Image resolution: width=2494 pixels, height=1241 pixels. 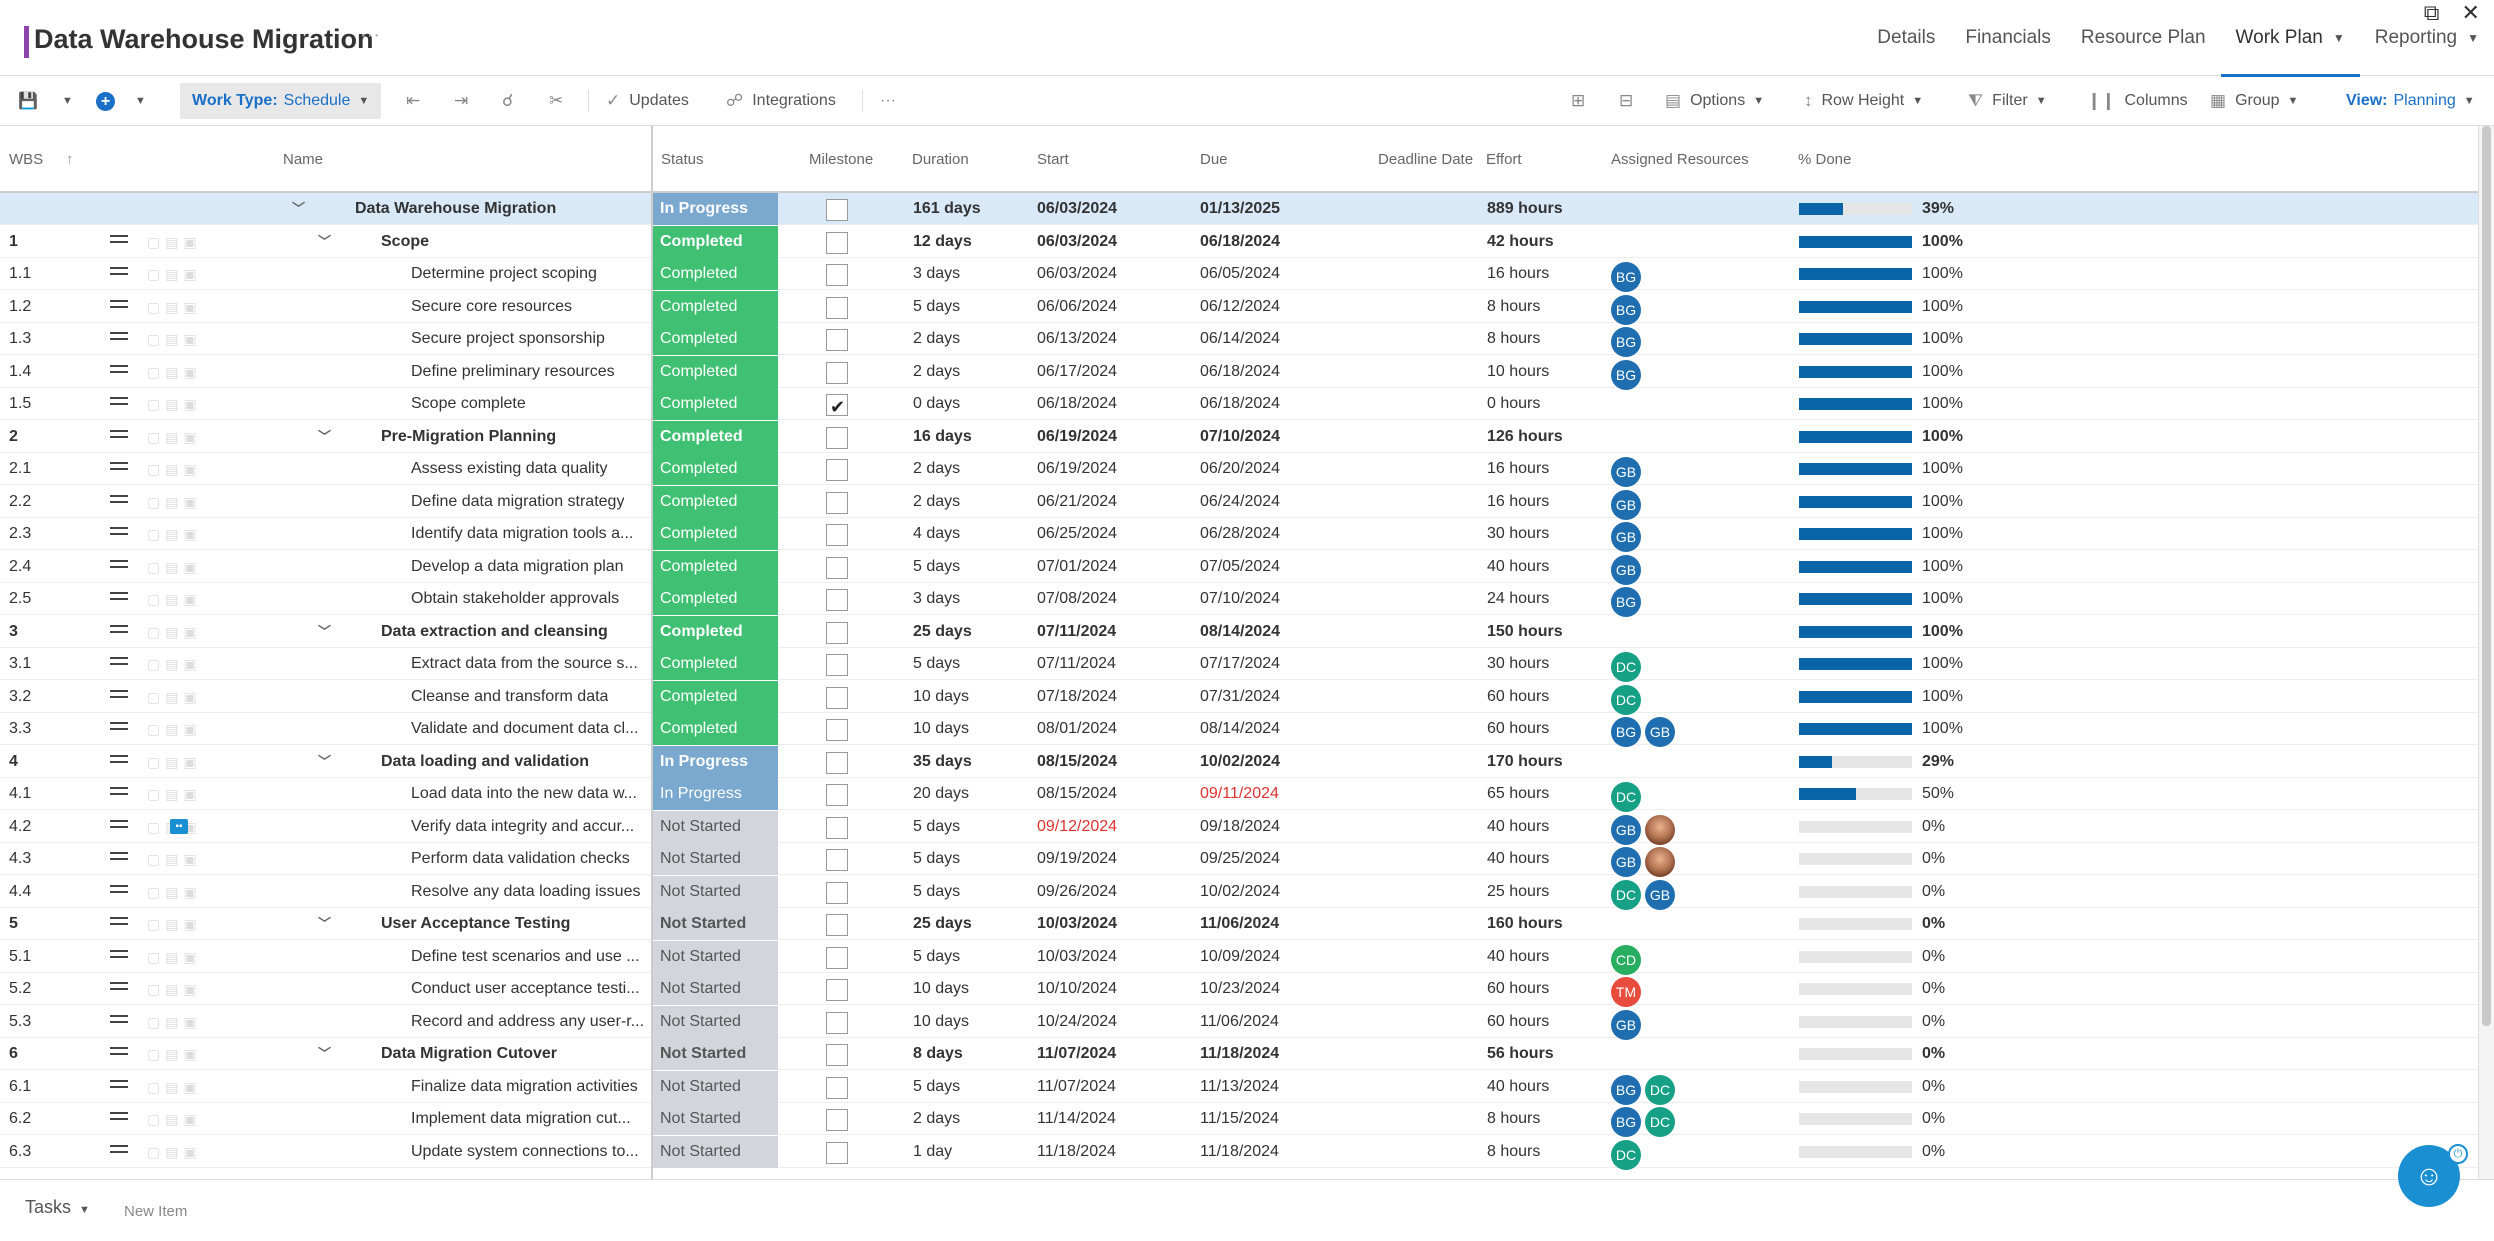 What do you see at coordinates (1077, 436) in the screenshot?
I see `start-date-cell: 06/19/2024` at bounding box center [1077, 436].